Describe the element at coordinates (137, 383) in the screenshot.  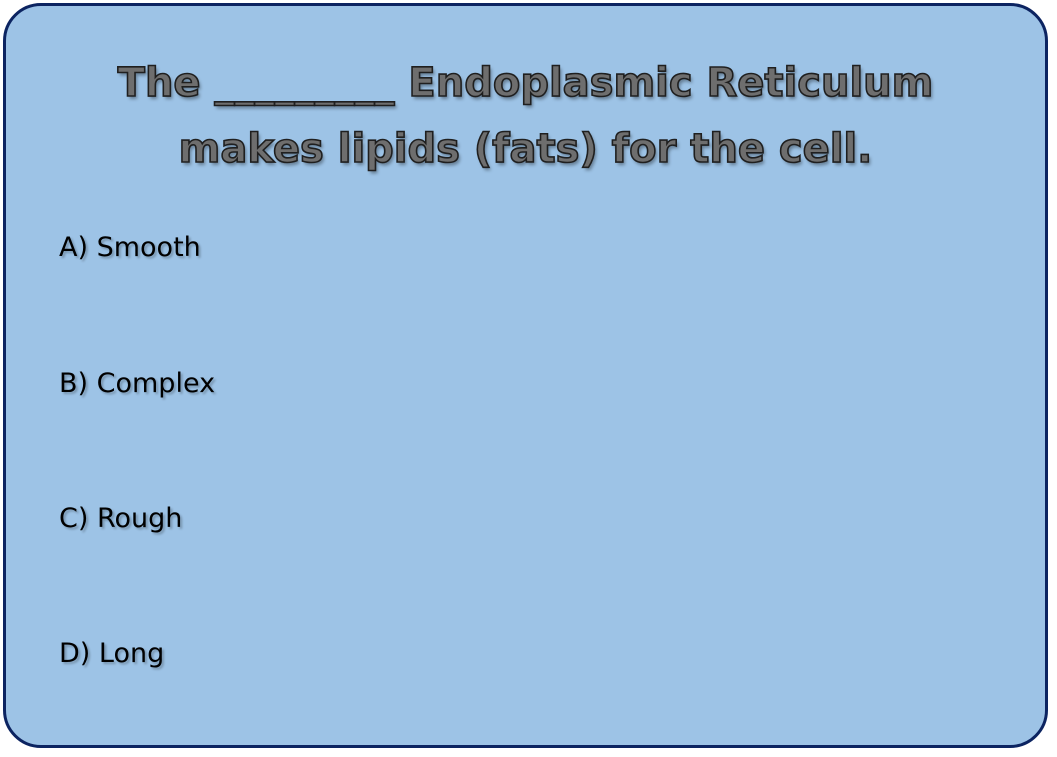
I see `option-b: B) Complex` at that location.